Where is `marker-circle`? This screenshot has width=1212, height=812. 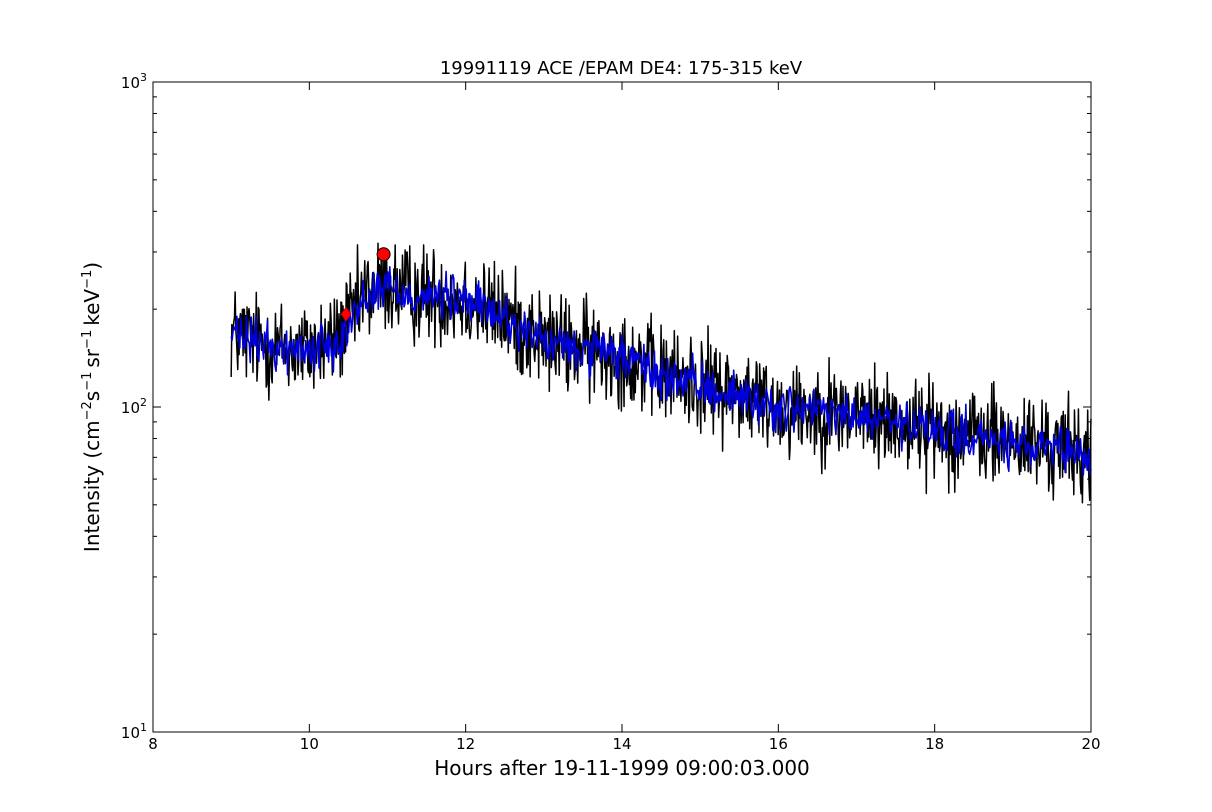 marker-circle is located at coordinates (383, 254).